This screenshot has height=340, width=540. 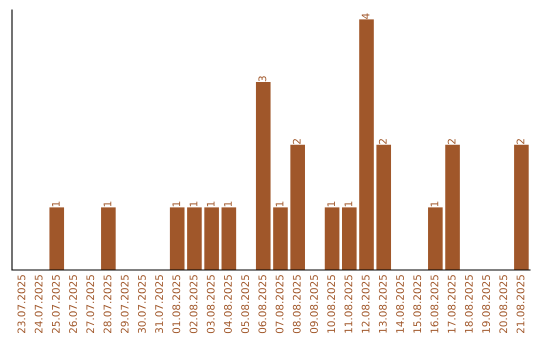 What do you see at coordinates (382, 304) in the screenshot?
I see `x-tick-label: 13.08.2025` at bounding box center [382, 304].